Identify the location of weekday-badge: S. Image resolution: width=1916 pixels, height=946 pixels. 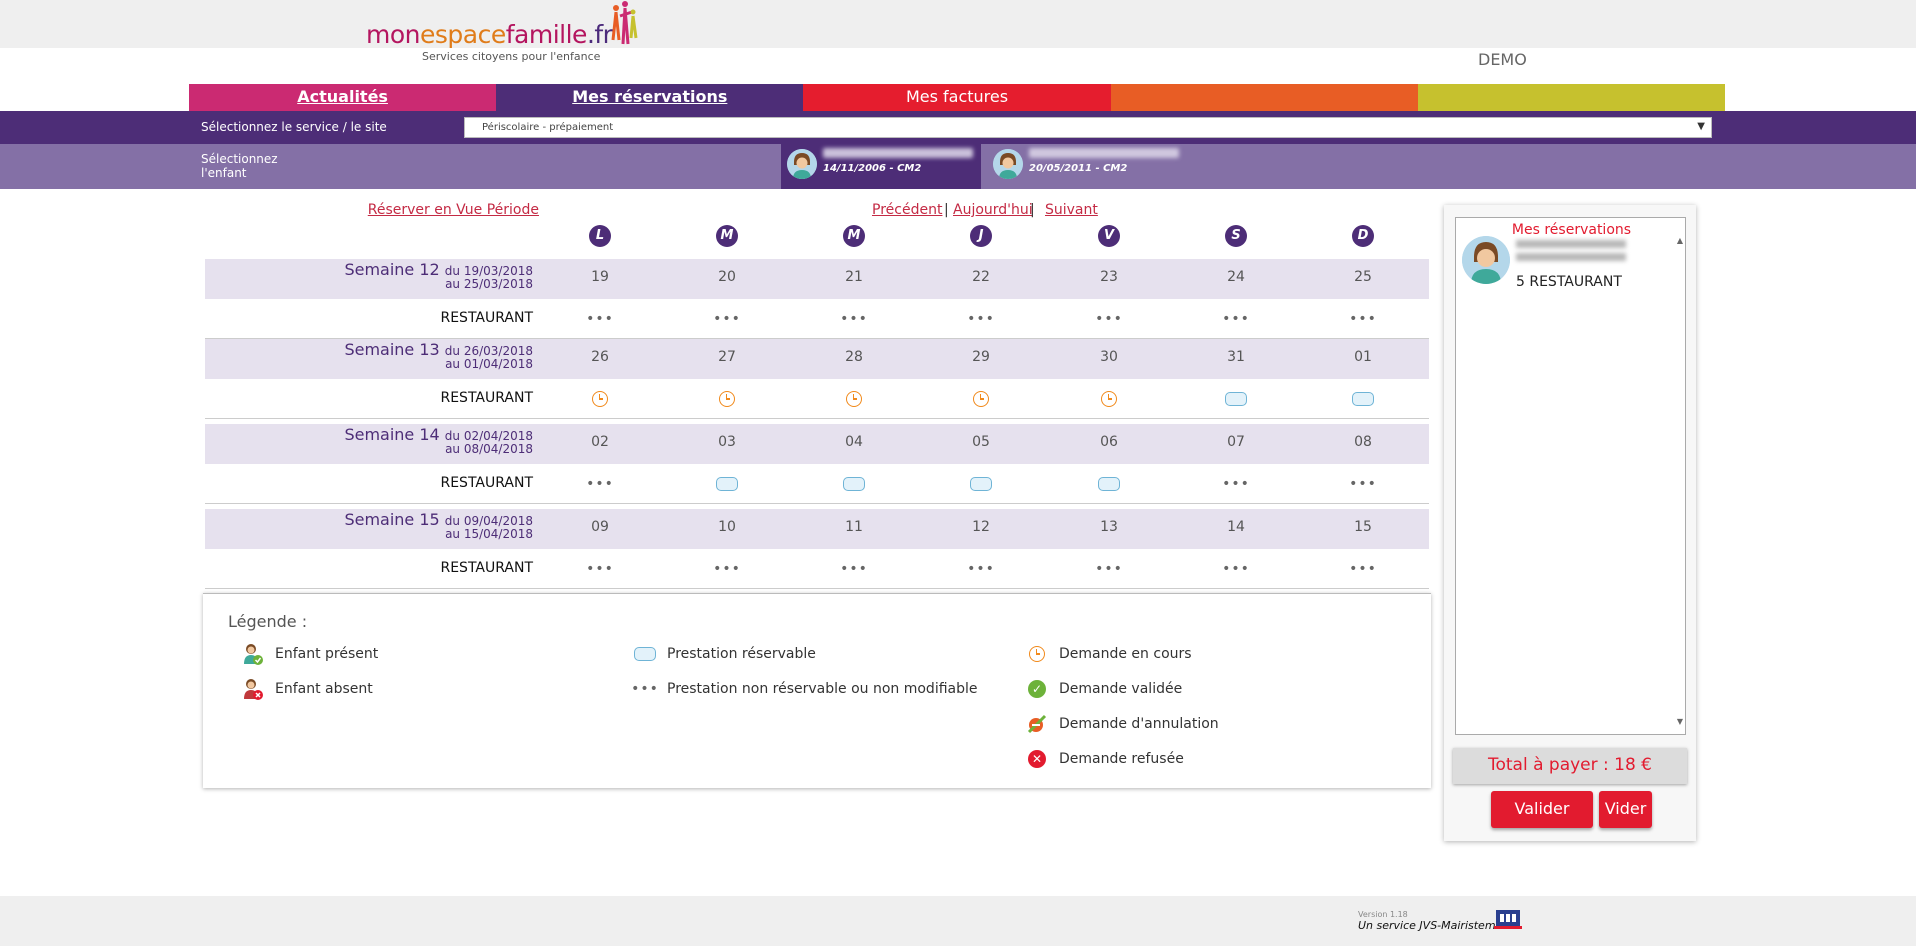
(1236, 236).